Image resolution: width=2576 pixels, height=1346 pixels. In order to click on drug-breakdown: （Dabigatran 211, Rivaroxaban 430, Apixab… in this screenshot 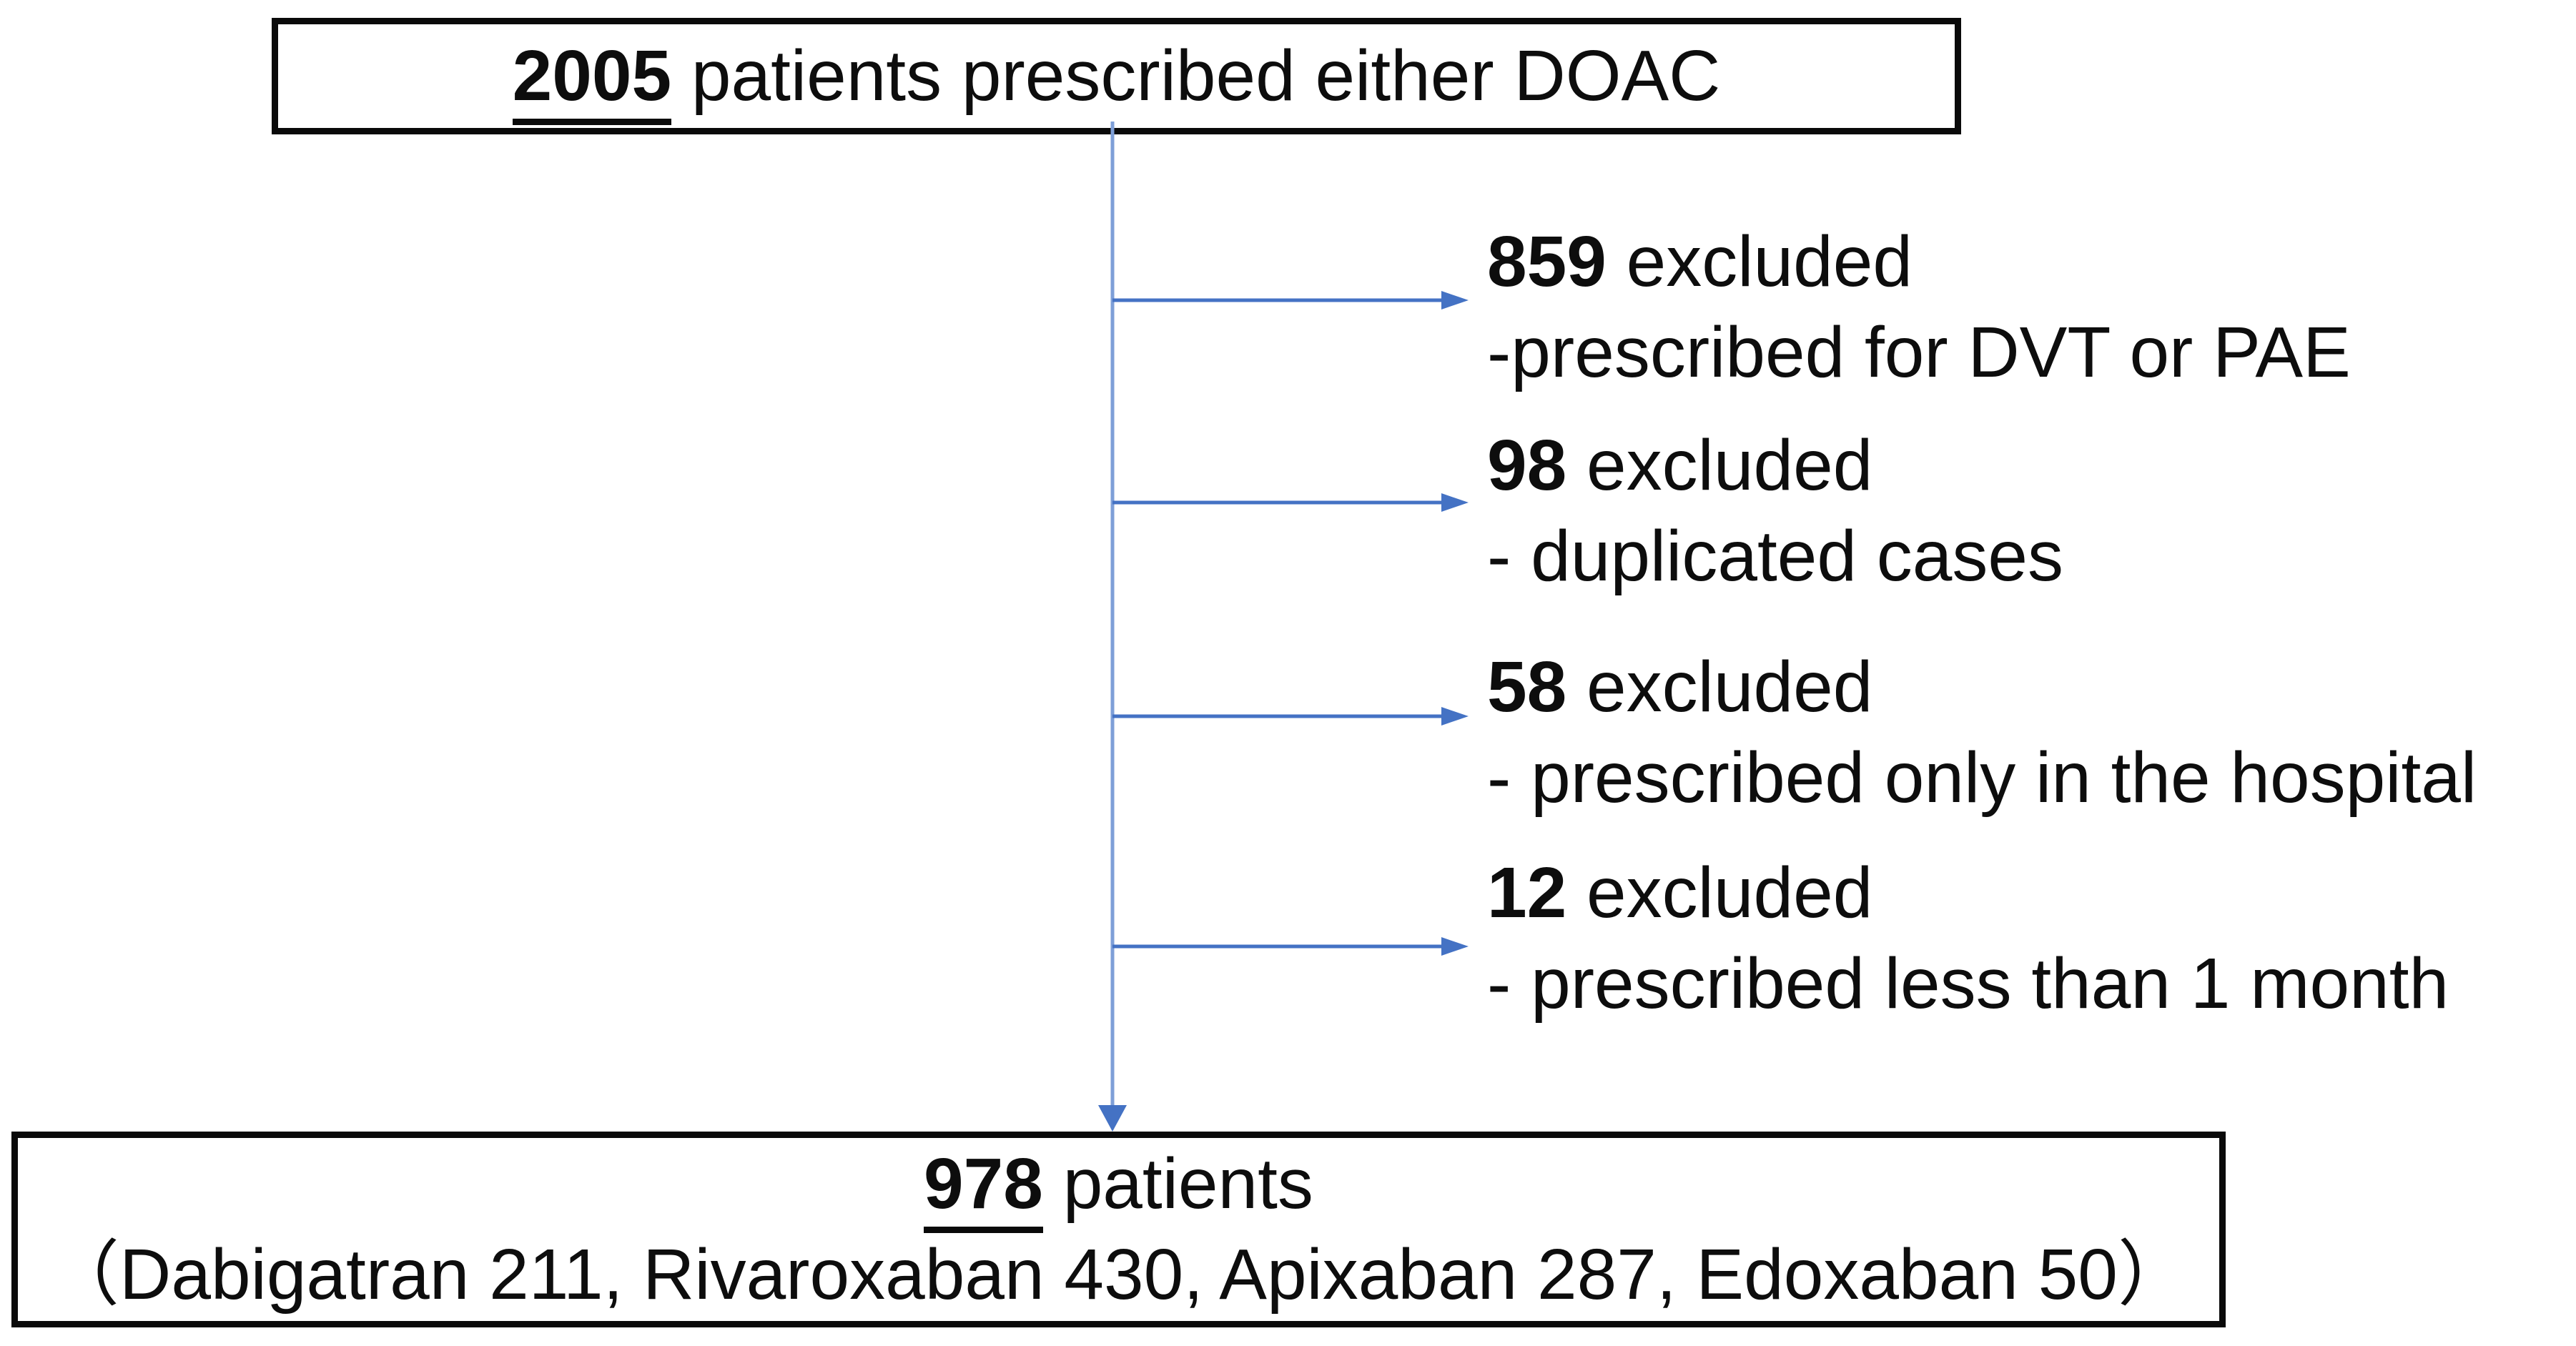, I will do `click(1118, 1274)`.